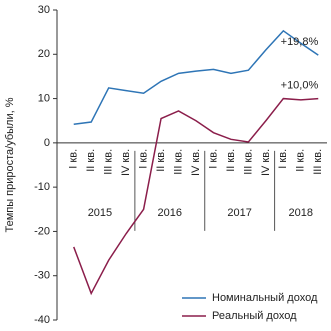 This screenshot has height=331, width=331. I want to click on legend-label: Номинальный доход, so click(265, 298).